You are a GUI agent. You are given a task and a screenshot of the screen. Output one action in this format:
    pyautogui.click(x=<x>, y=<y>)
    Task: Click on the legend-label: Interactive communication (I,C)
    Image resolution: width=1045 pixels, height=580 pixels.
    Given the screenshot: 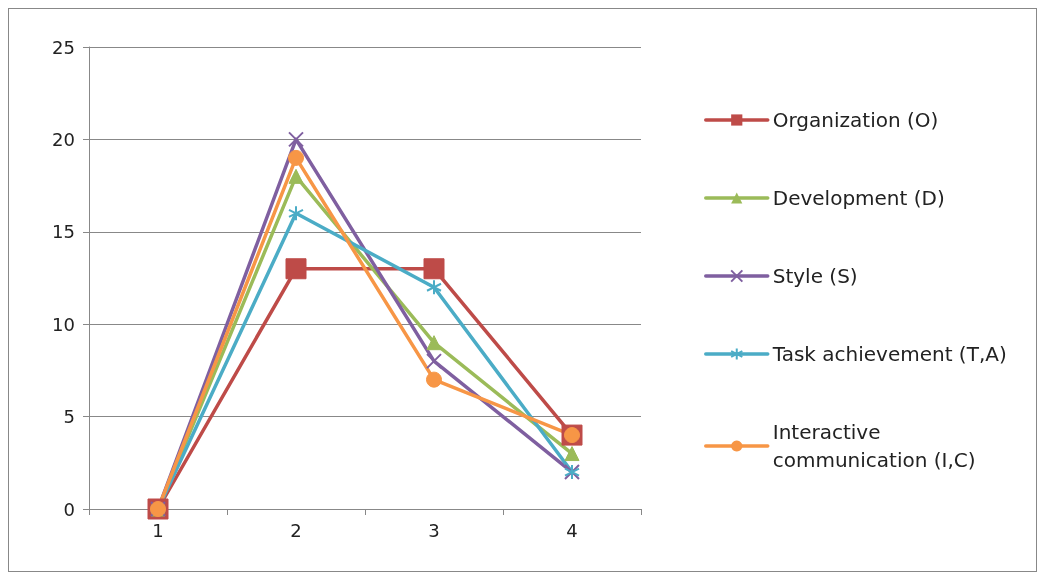 What is the action you would take?
    pyautogui.click(x=874, y=446)
    